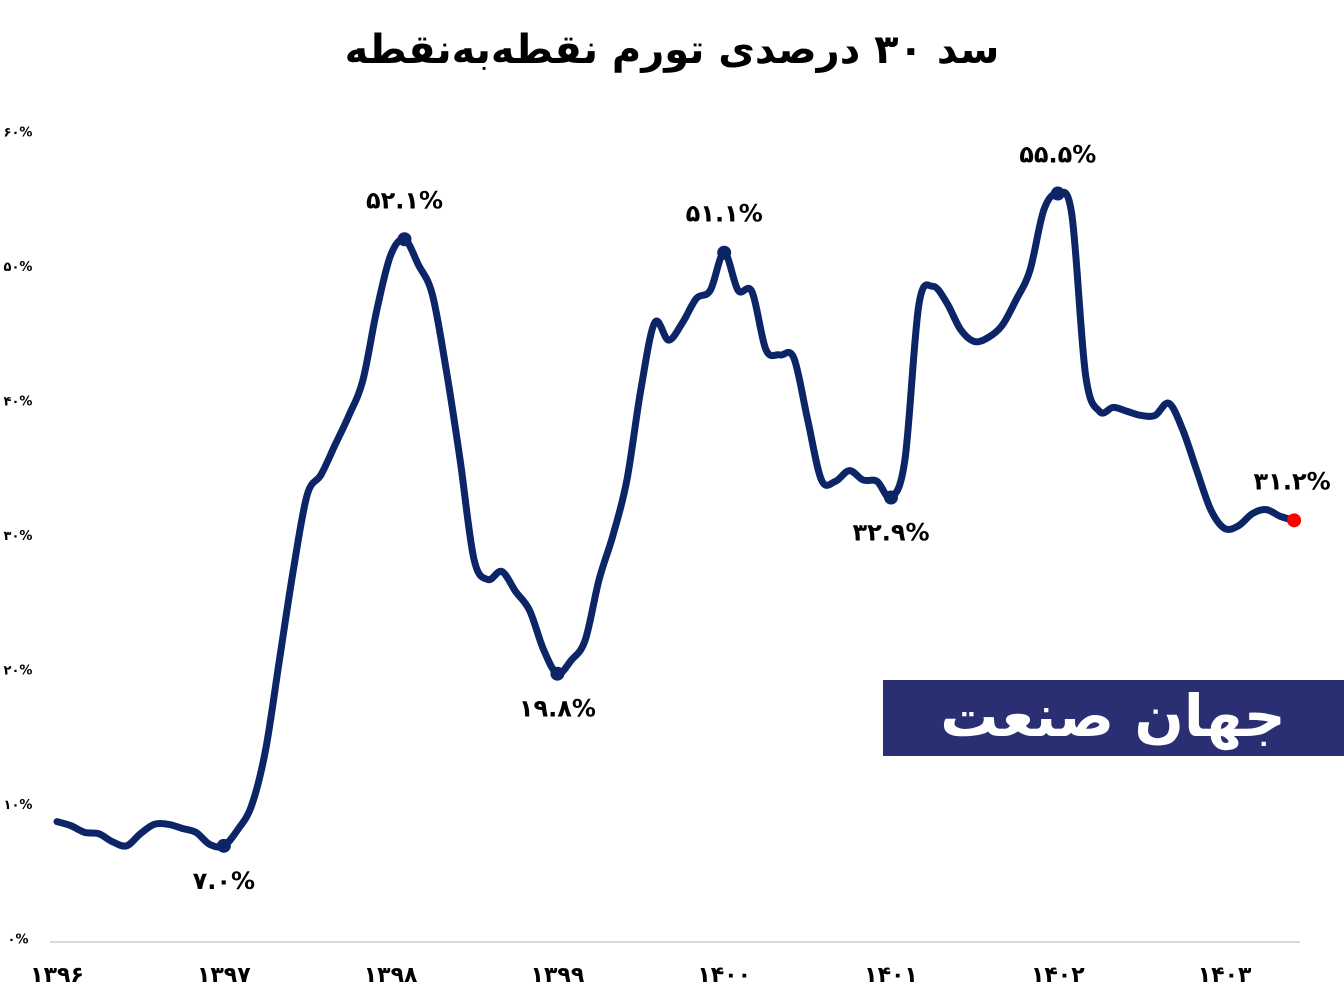 This screenshot has width=1344, height=1008. What do you see at coordinates (18, 940) in the screenshot?
I see `y-tick-label: ۰%` at bounding box center [18, 940].